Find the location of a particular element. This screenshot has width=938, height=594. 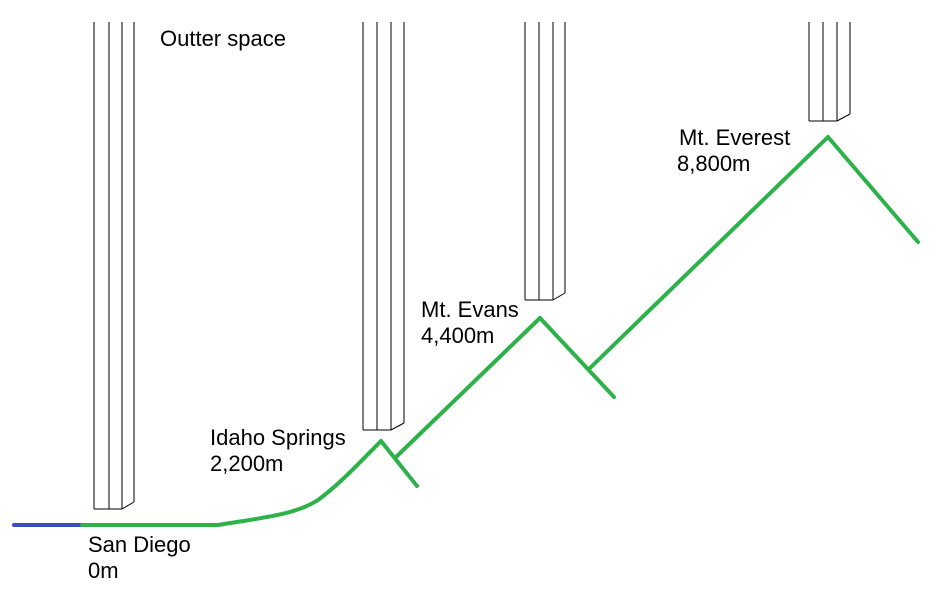

idaho-springs-back-slope is located at coordinates (399, 463).